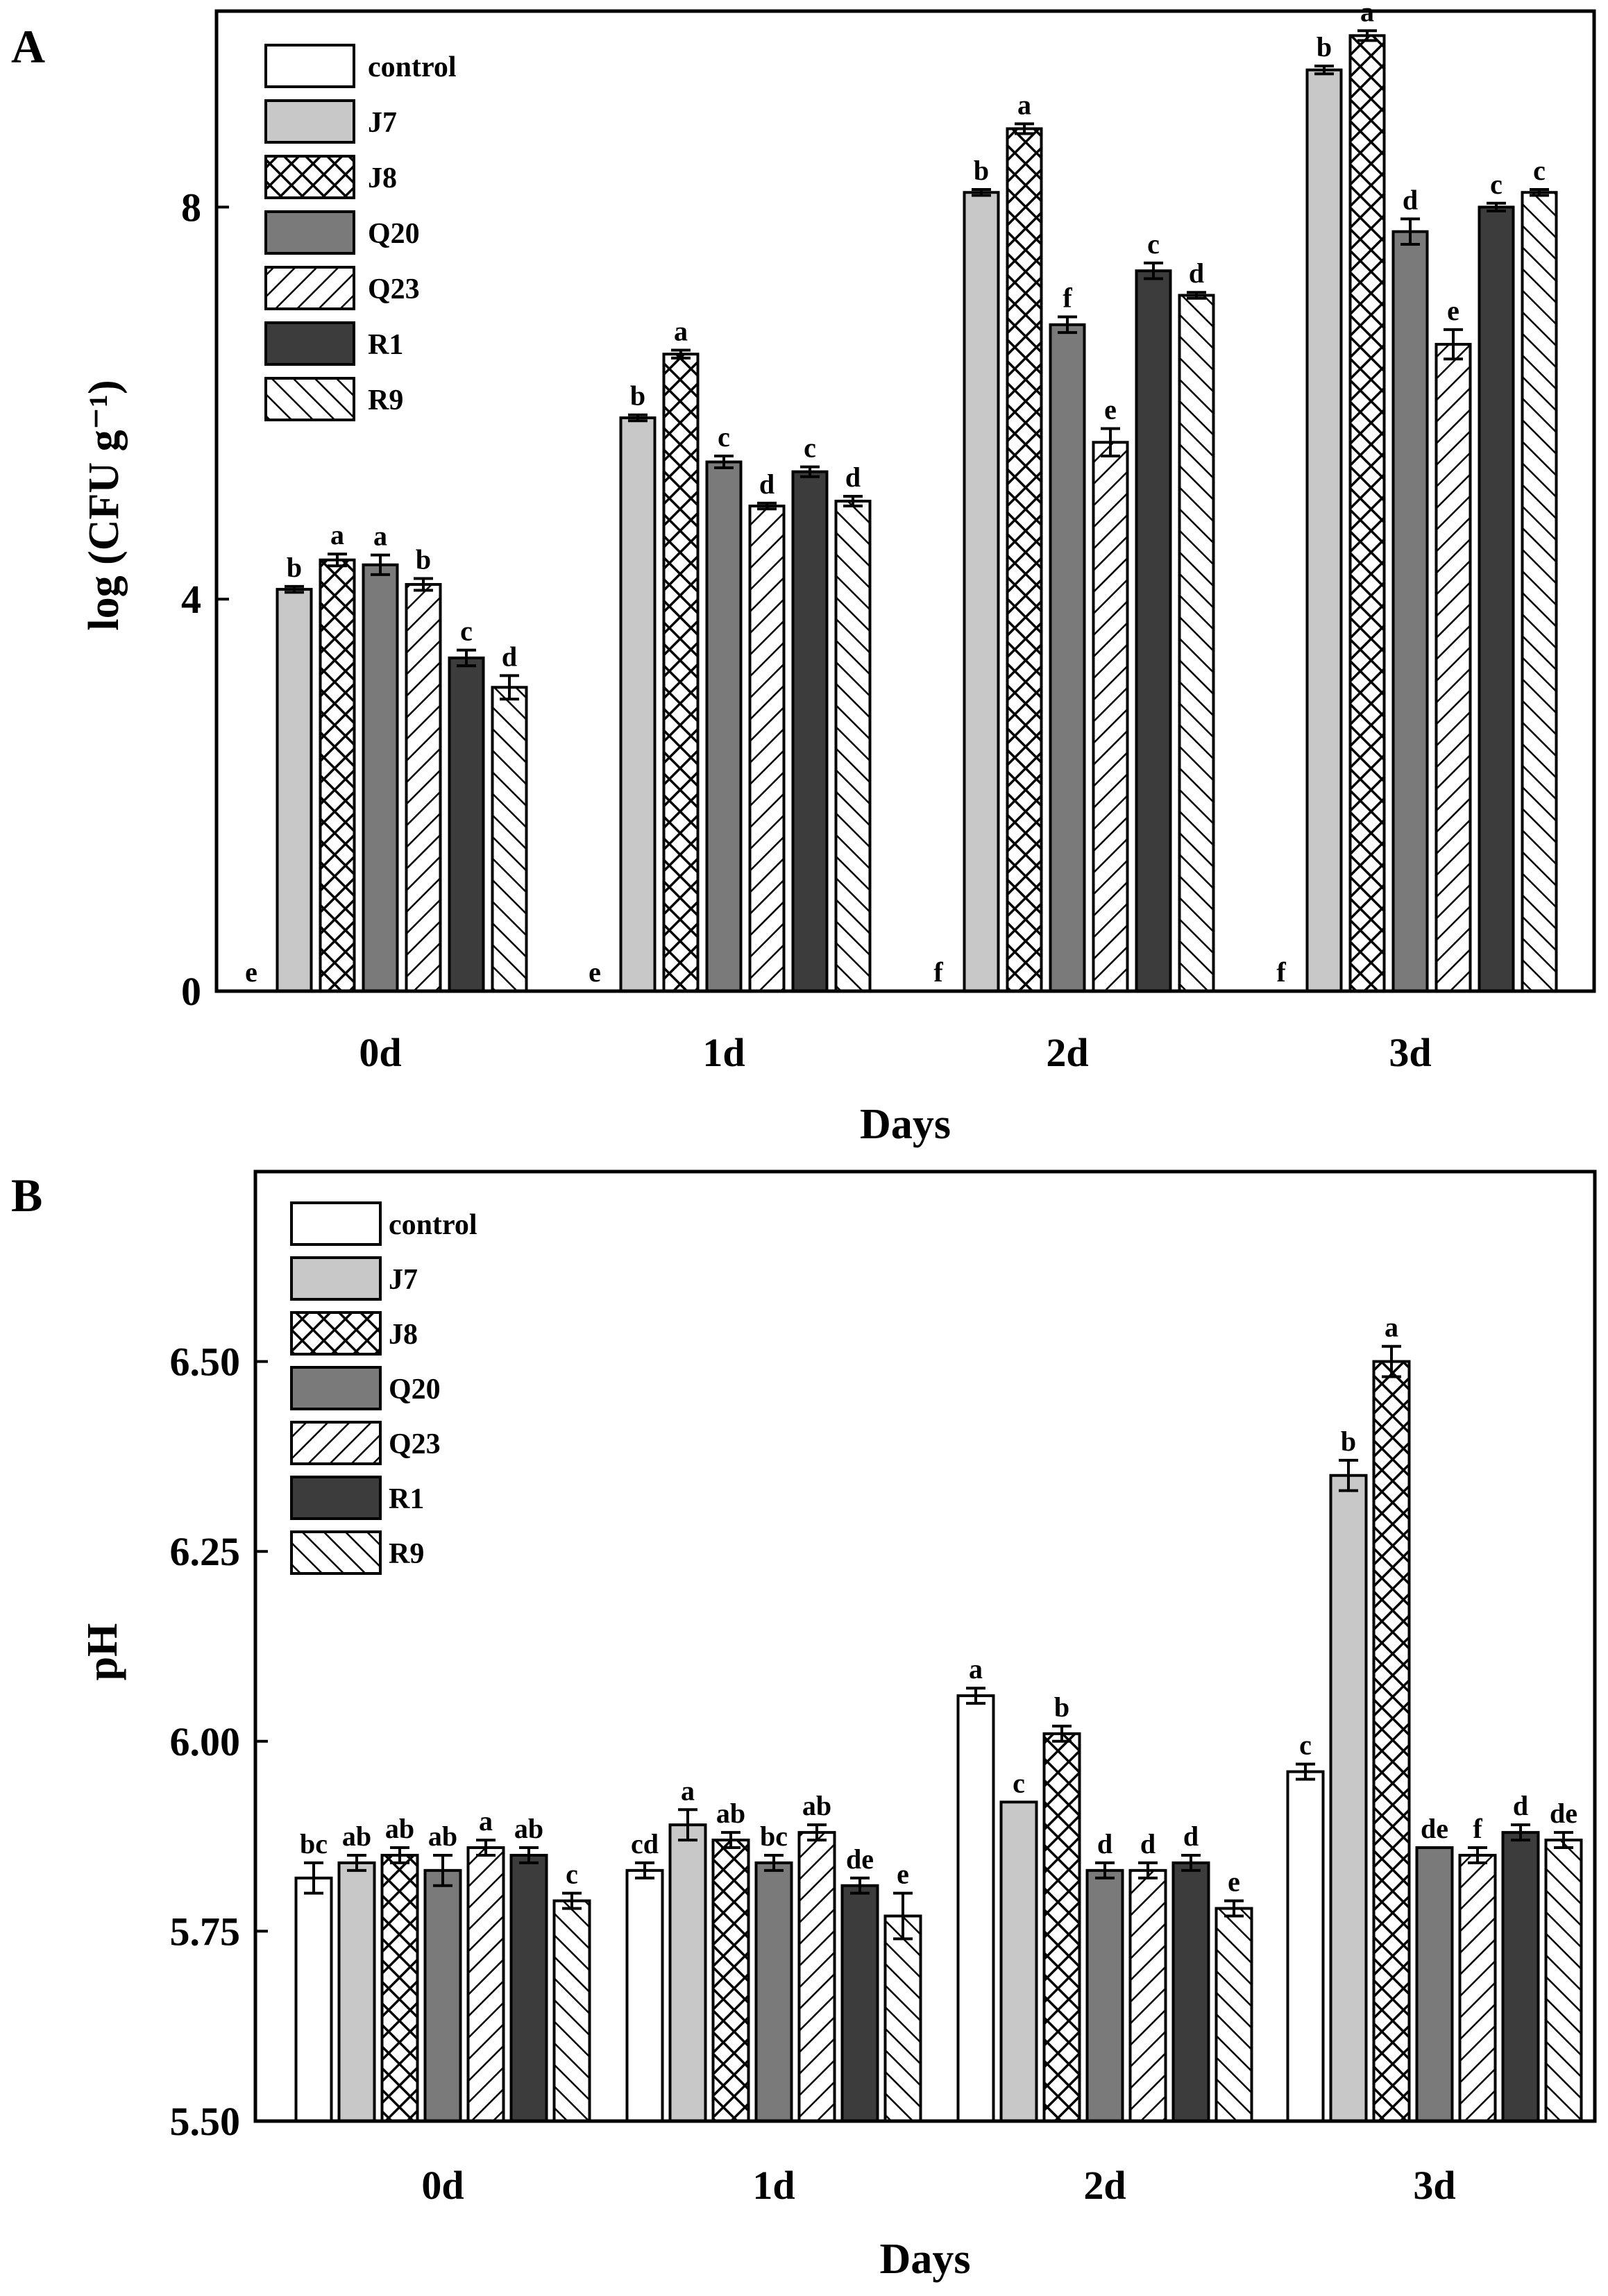 This screenshot has width=1608, height=2296. I want to click on legend-label: Q23, so click(394, 289).